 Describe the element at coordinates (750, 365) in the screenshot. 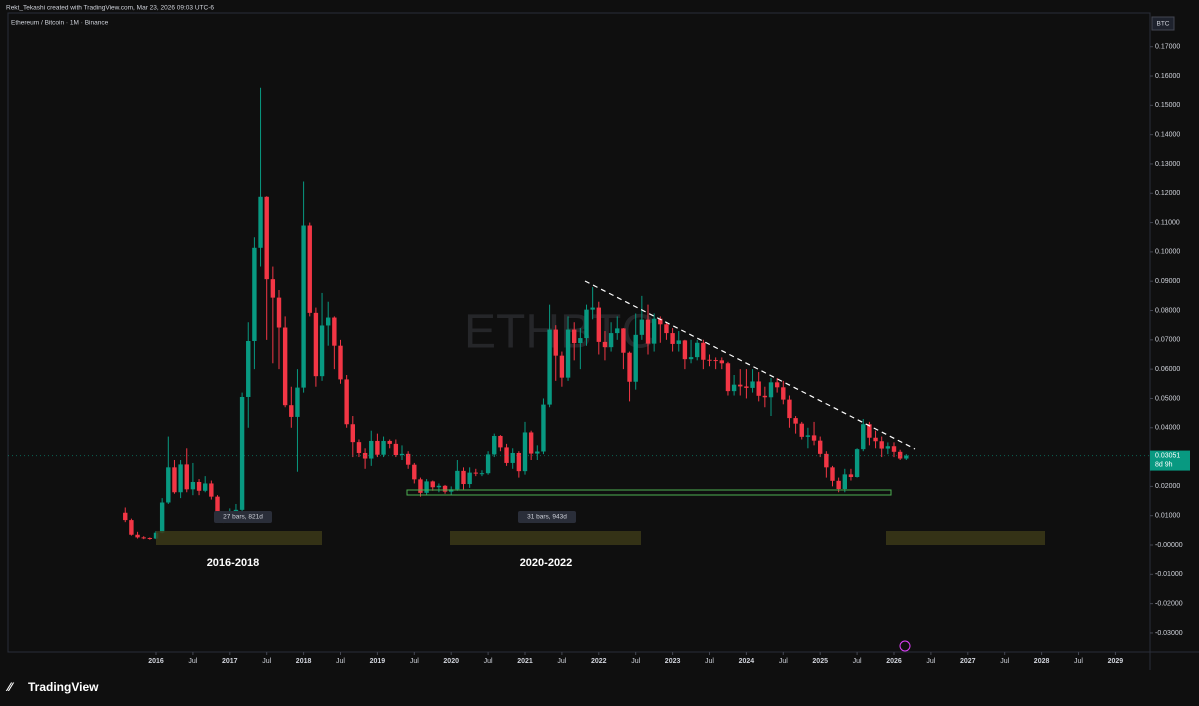

I see `trendline` at that location.